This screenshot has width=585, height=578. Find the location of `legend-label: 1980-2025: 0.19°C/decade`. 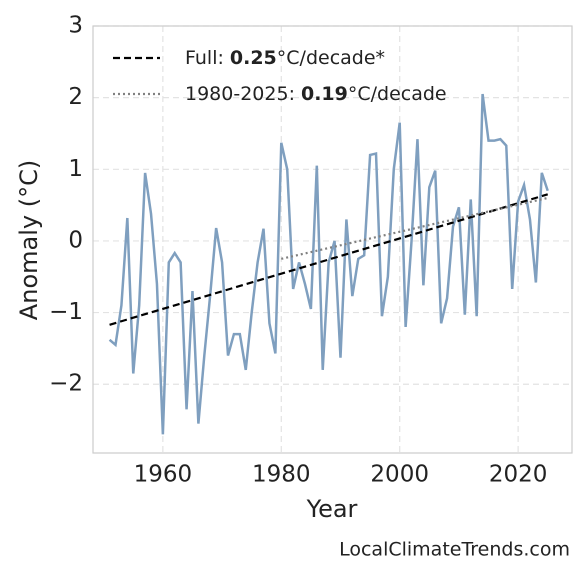

legend-label: 1980-2025: 0.19°C/decade is located at coordinates (316, 94).